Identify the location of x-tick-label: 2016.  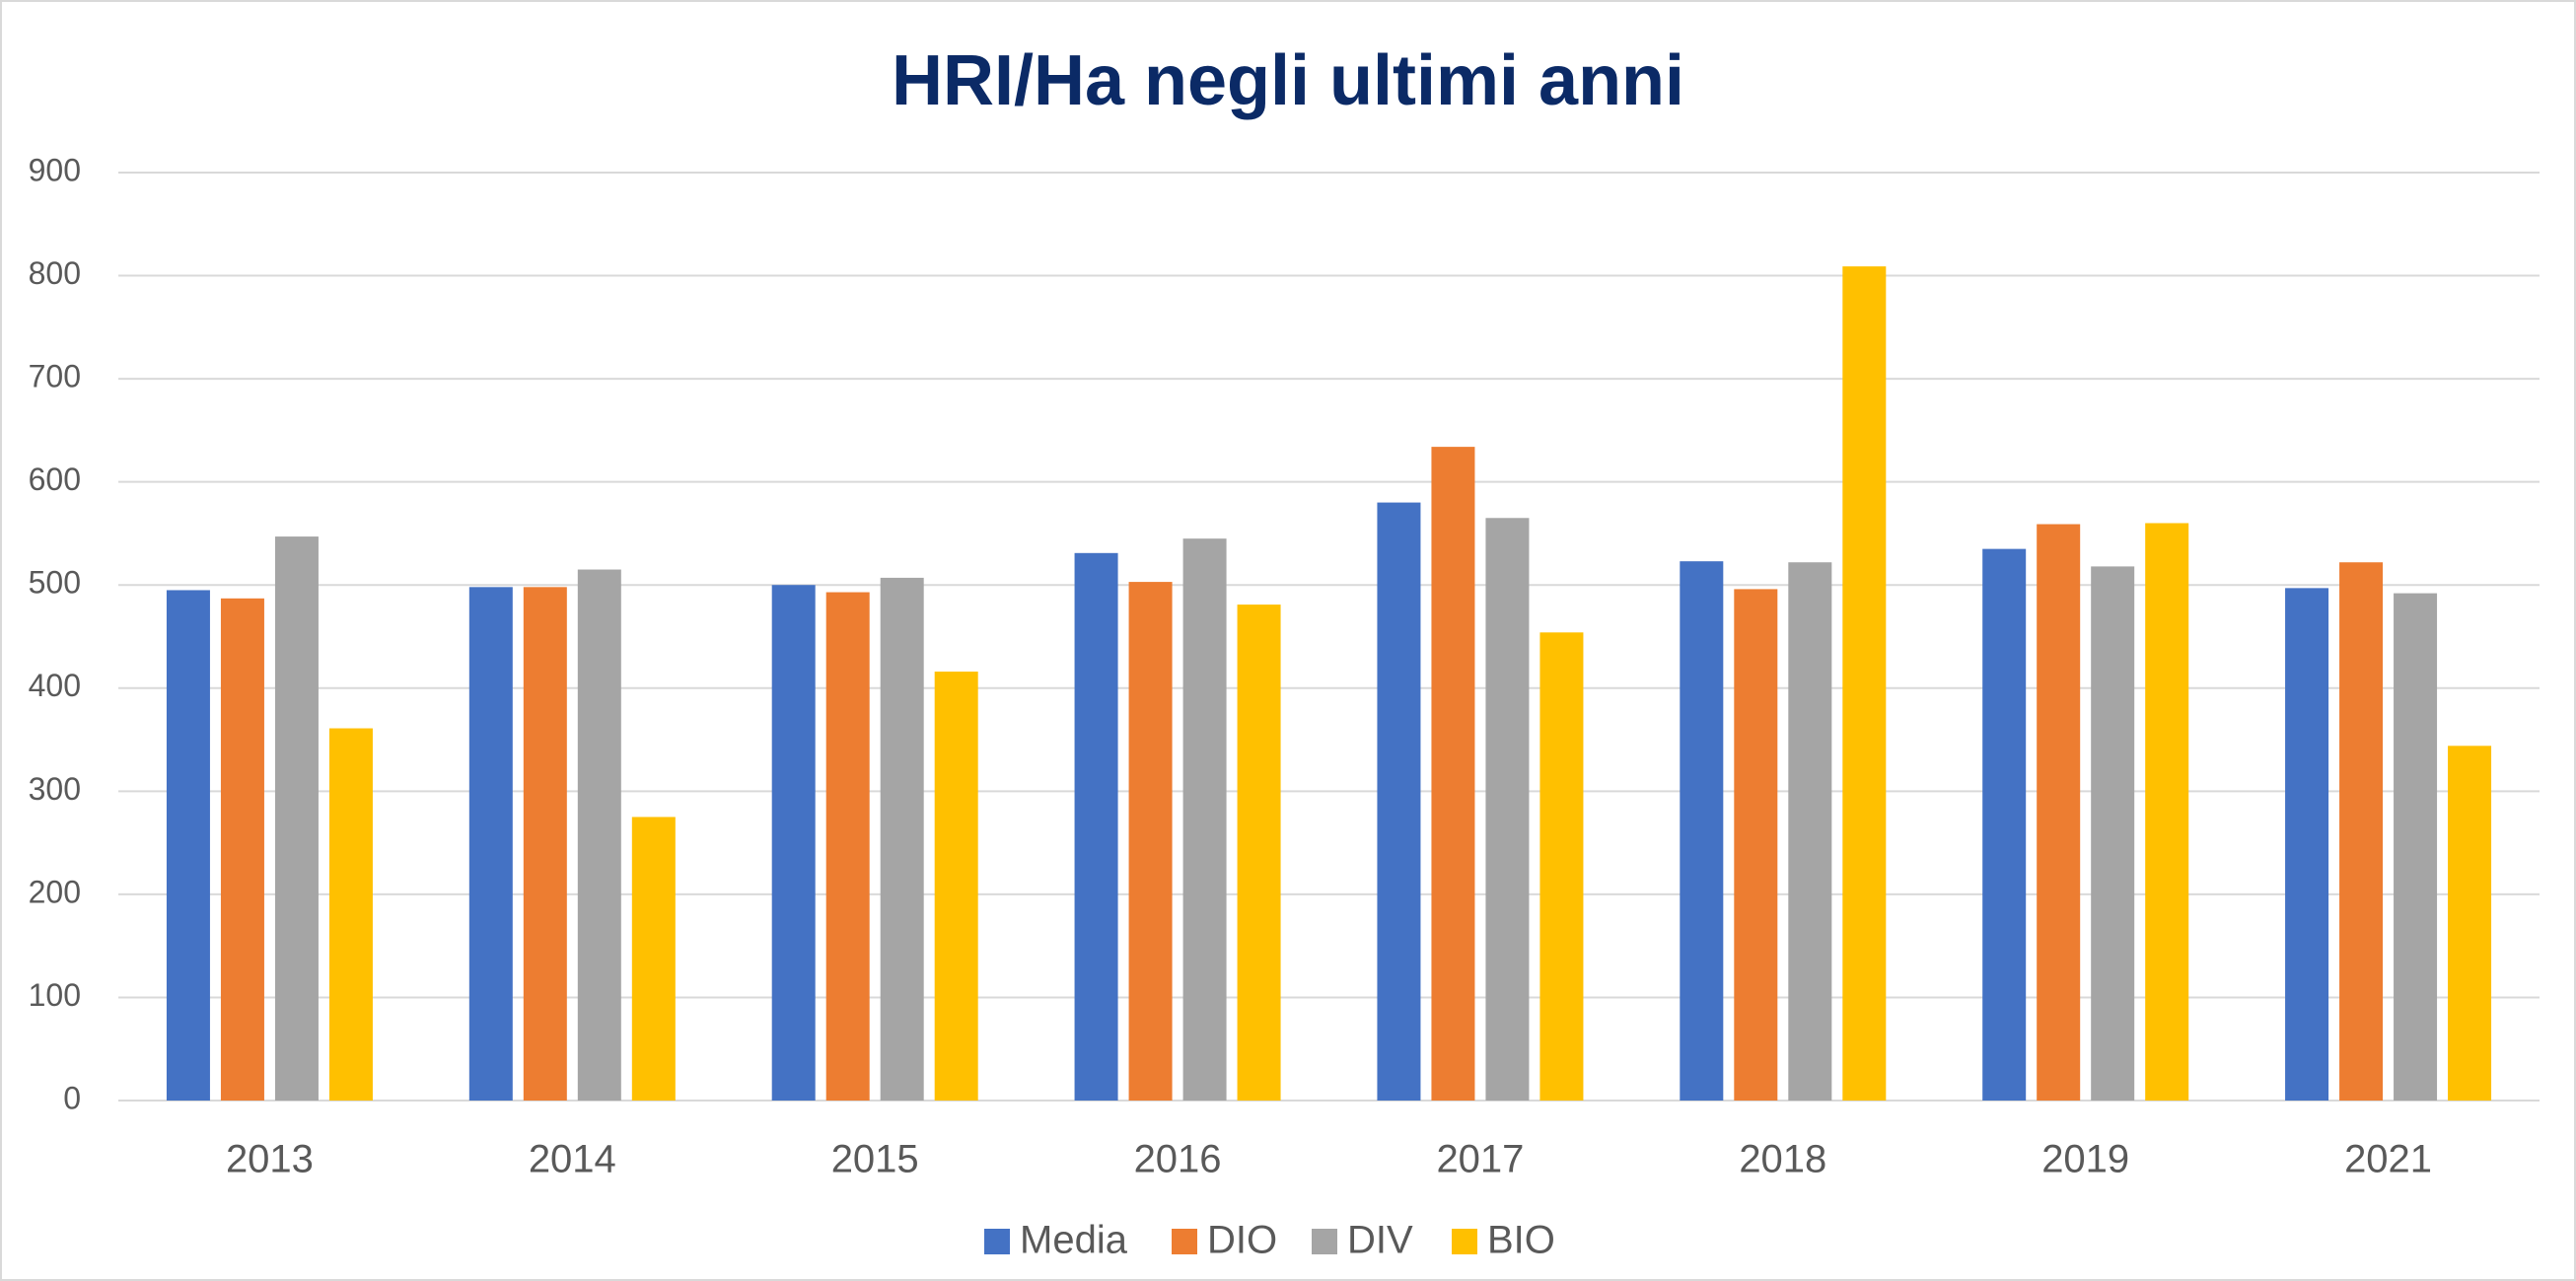
(1178, 1159).